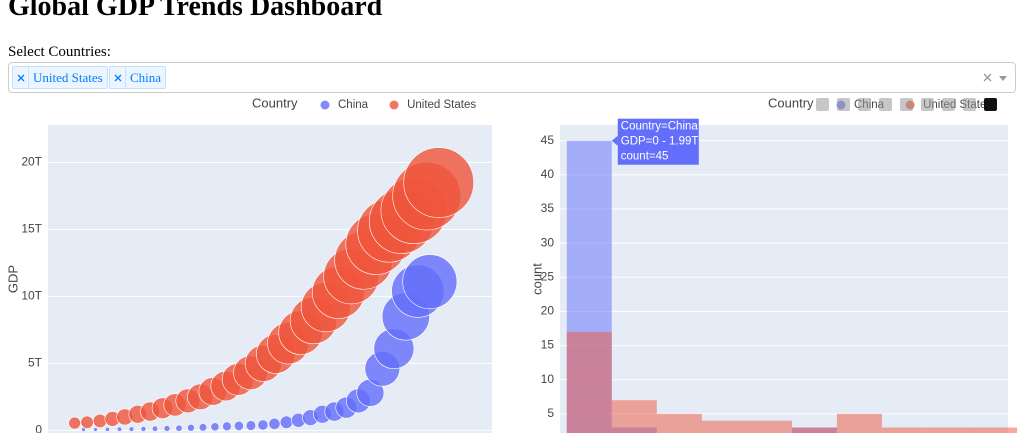 The width and height of the screenshot is (1024, 433). I want to click on page-title: Global GDP Trends Dashboard, so click(195, 11).